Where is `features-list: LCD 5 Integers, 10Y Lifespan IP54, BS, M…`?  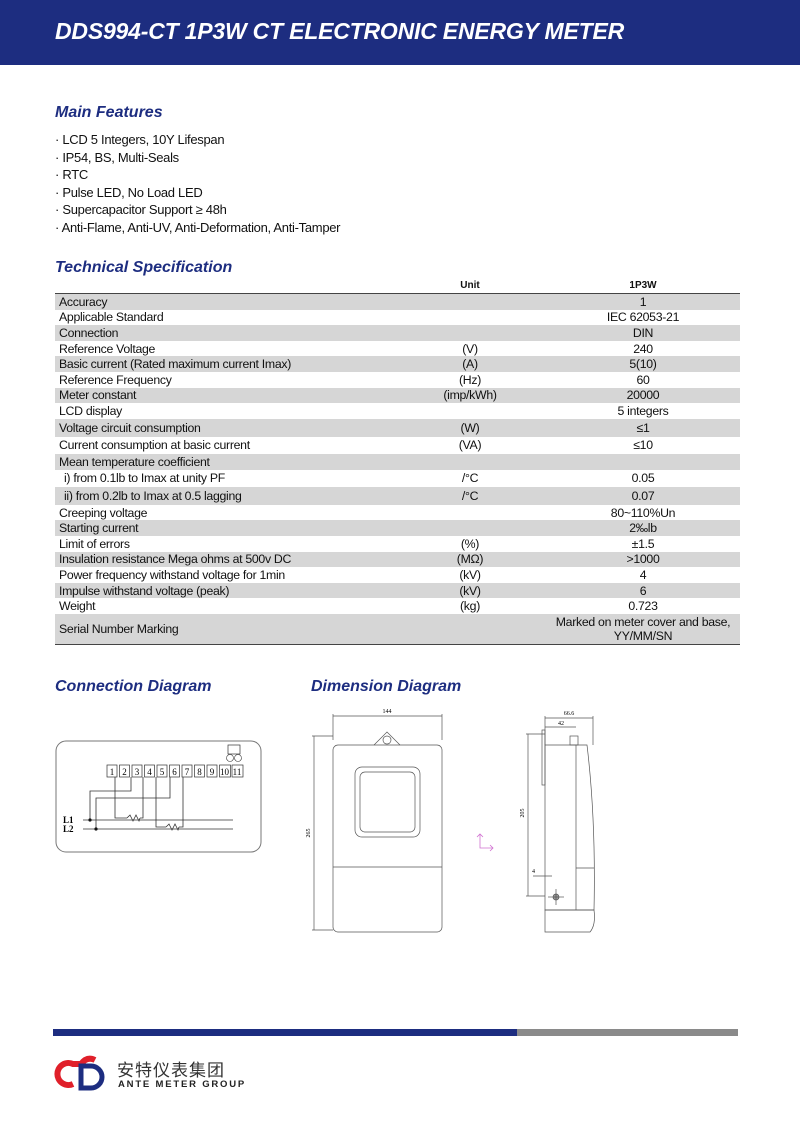 features-list: LCD 5 Integers, 10Y Lifespan IP54, BS, M… is located at coordinates (198, 184).